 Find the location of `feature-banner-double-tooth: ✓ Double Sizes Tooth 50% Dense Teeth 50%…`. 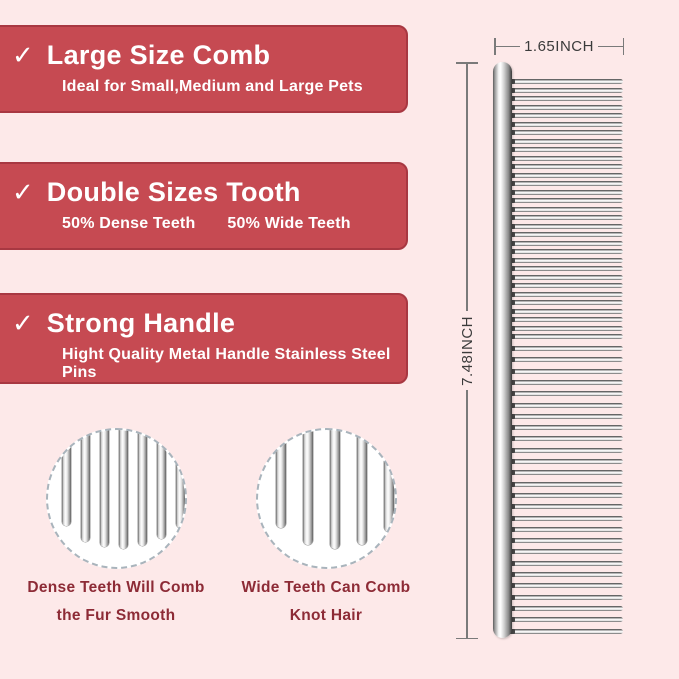

feature-banner-double-tooth: ✓ Double Sizes Tooth 50% Dense Teeth 50%… is located at coordinates (204, 206).